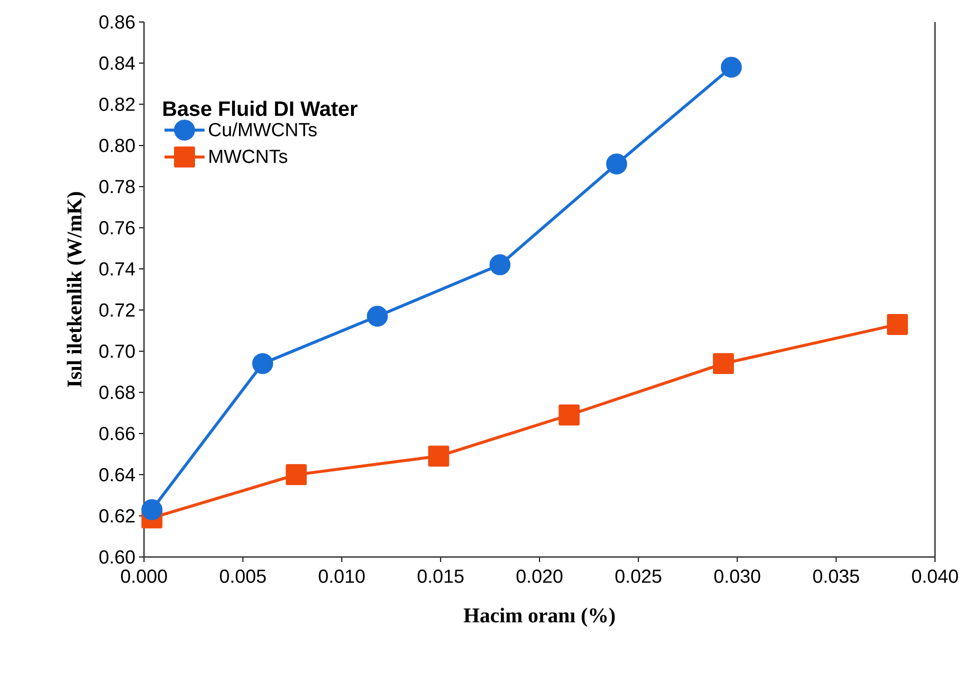  What do you see at coordinates (117, 63) in the screenshot?
I see `y-tick-label: 0.84` at bounding box center [117, 63].